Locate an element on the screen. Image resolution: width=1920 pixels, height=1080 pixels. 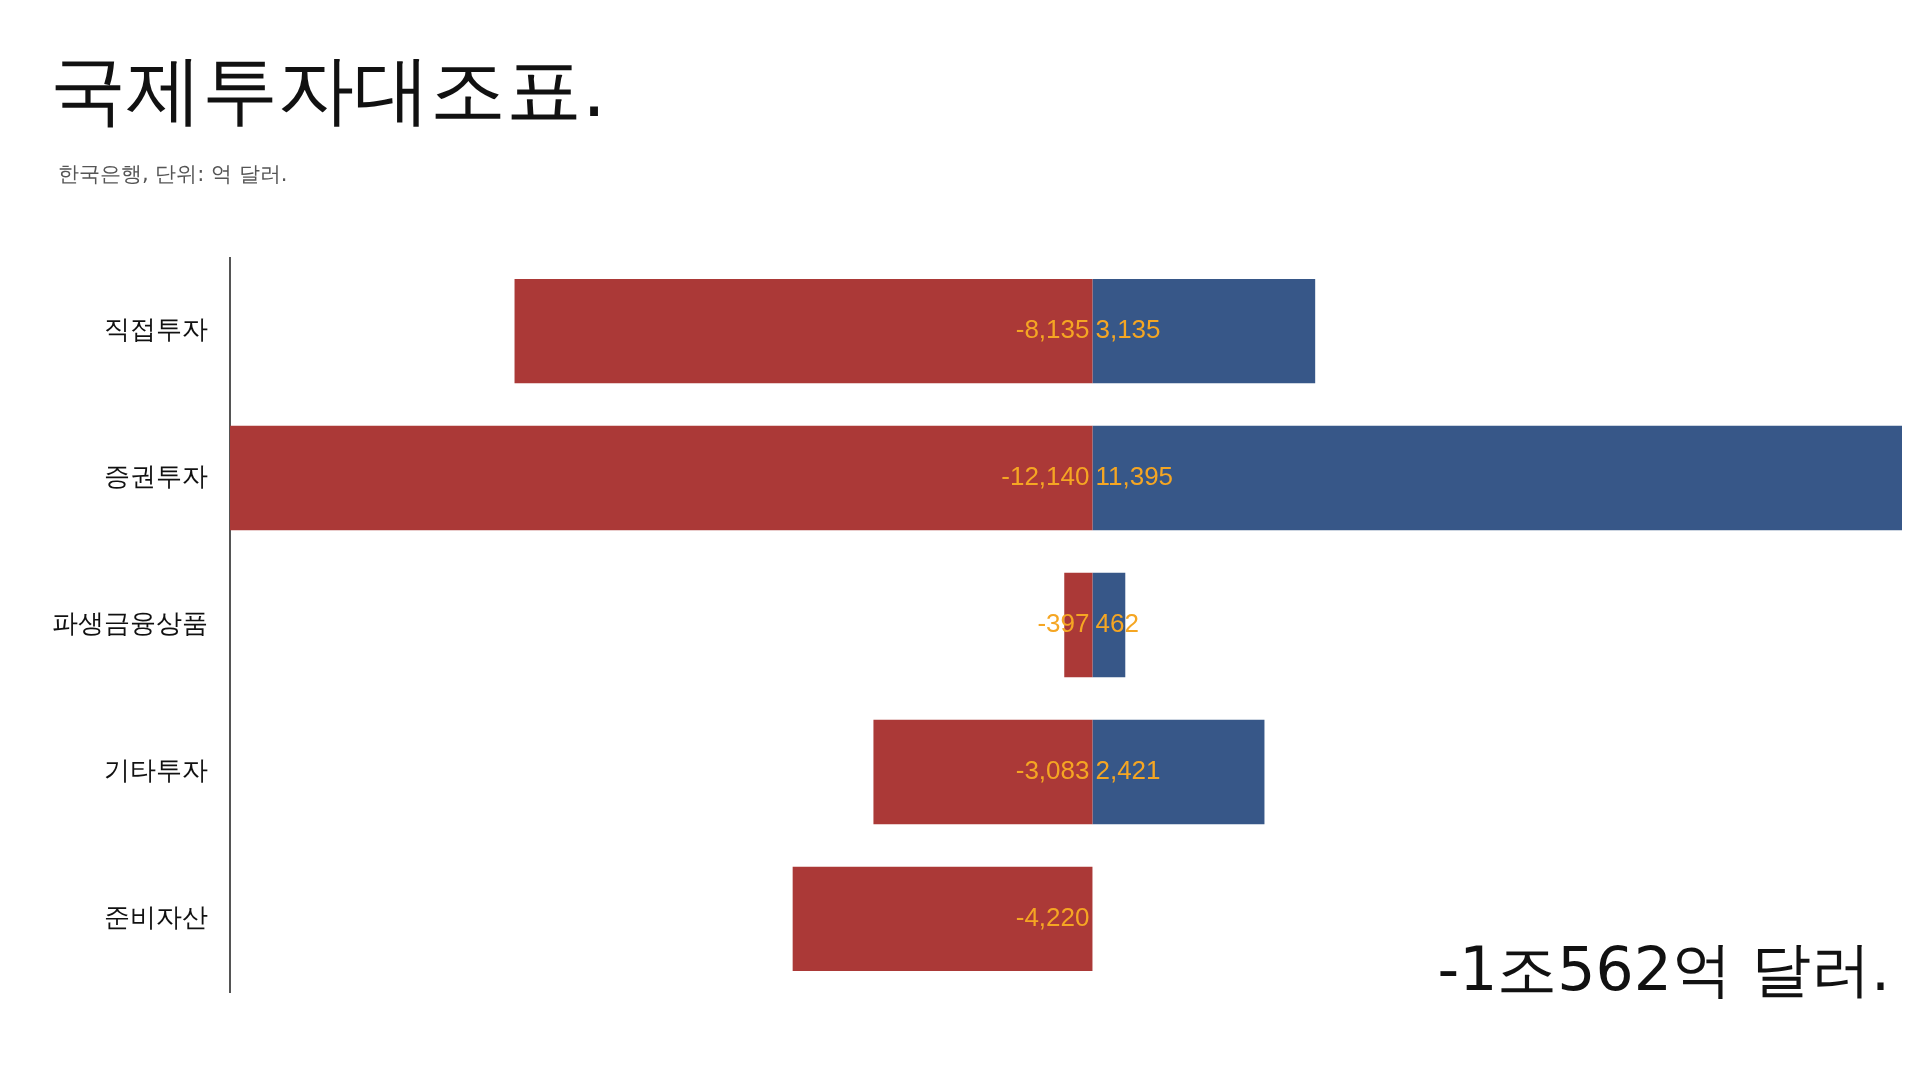
y-tick-label: 파생금융상품 is located at coordinates (130, 622).